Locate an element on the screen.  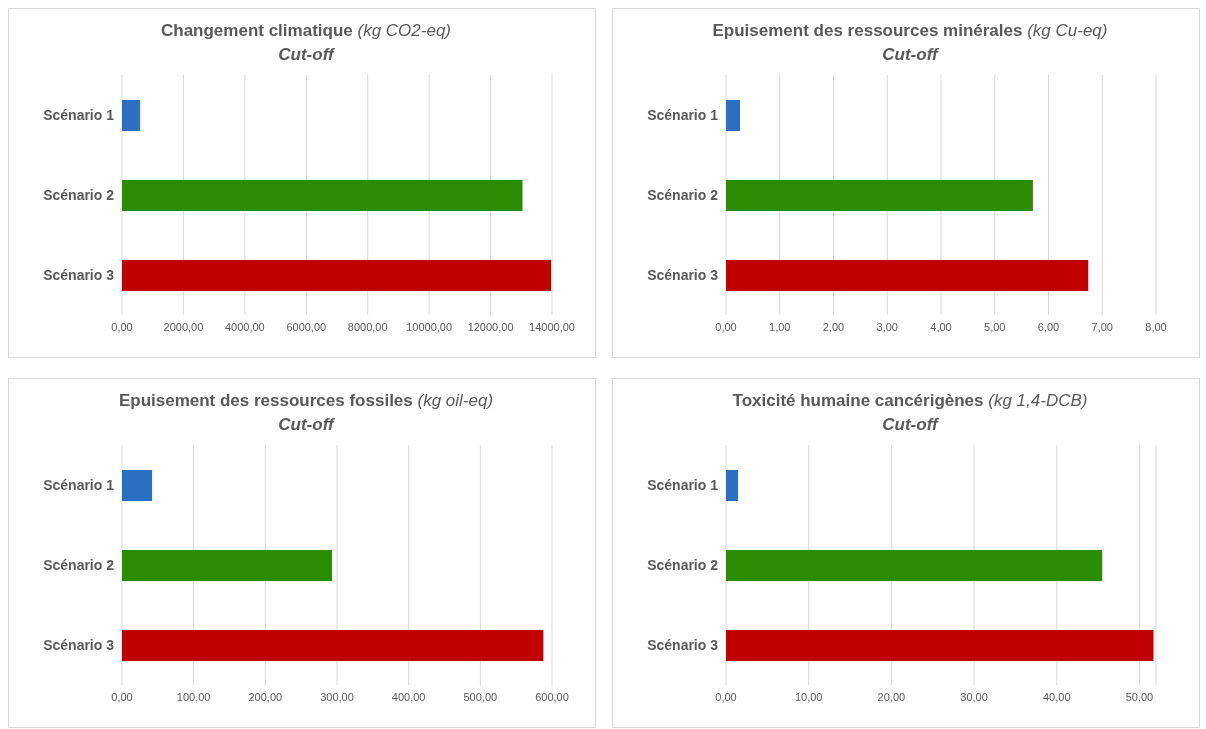
x-tick-label: 7,00 is located at coordinates (1102, 326).